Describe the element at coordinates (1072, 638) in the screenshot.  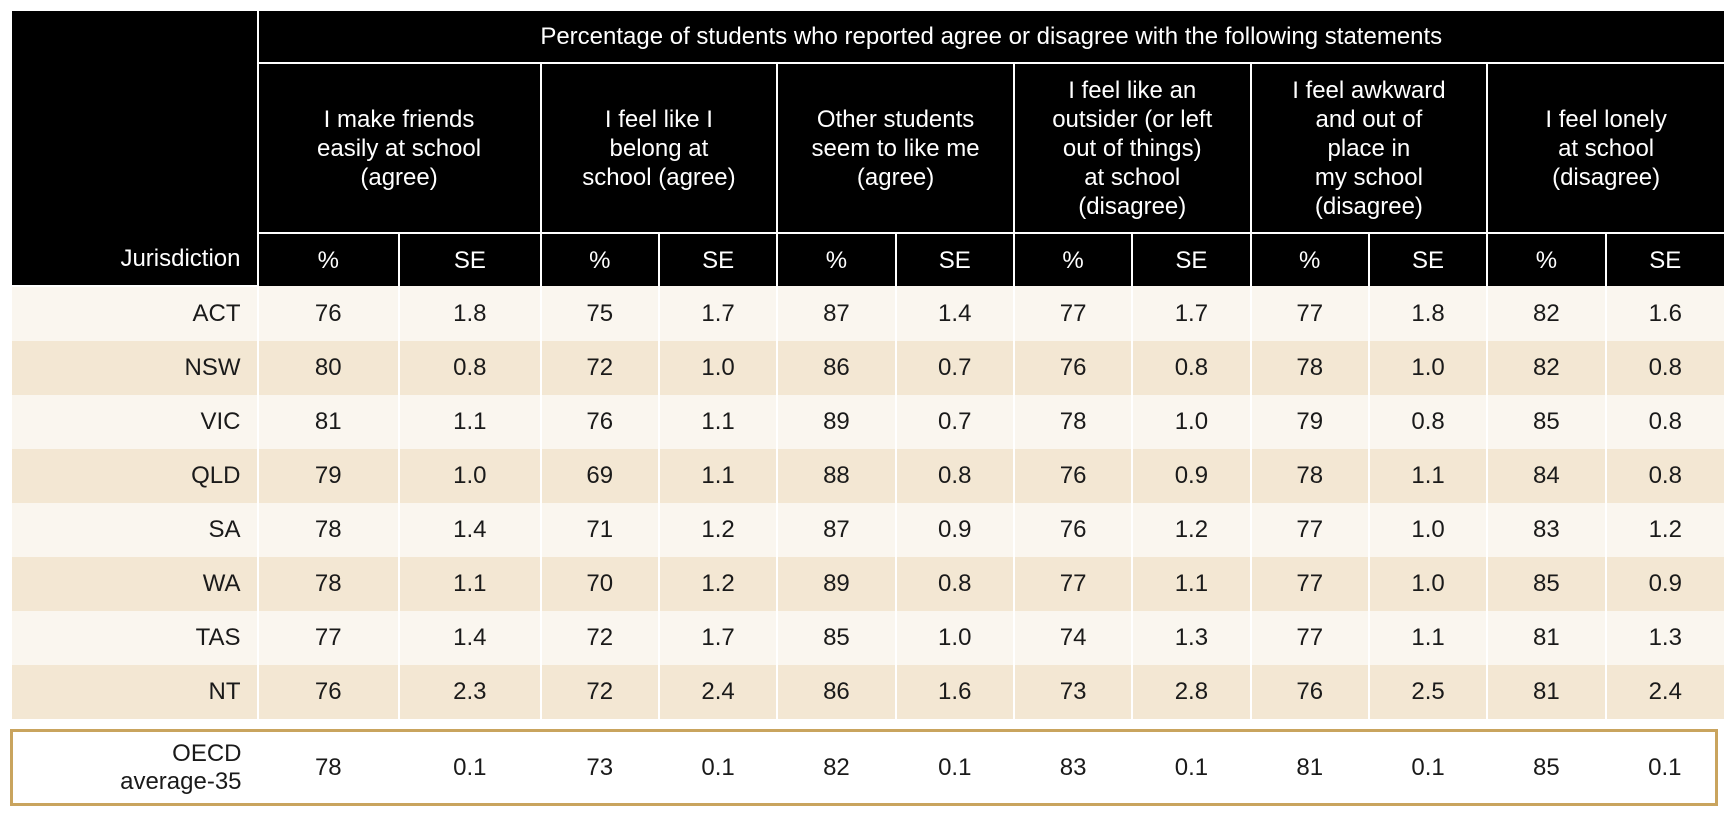
I see `pct-cell: 74` at that location.